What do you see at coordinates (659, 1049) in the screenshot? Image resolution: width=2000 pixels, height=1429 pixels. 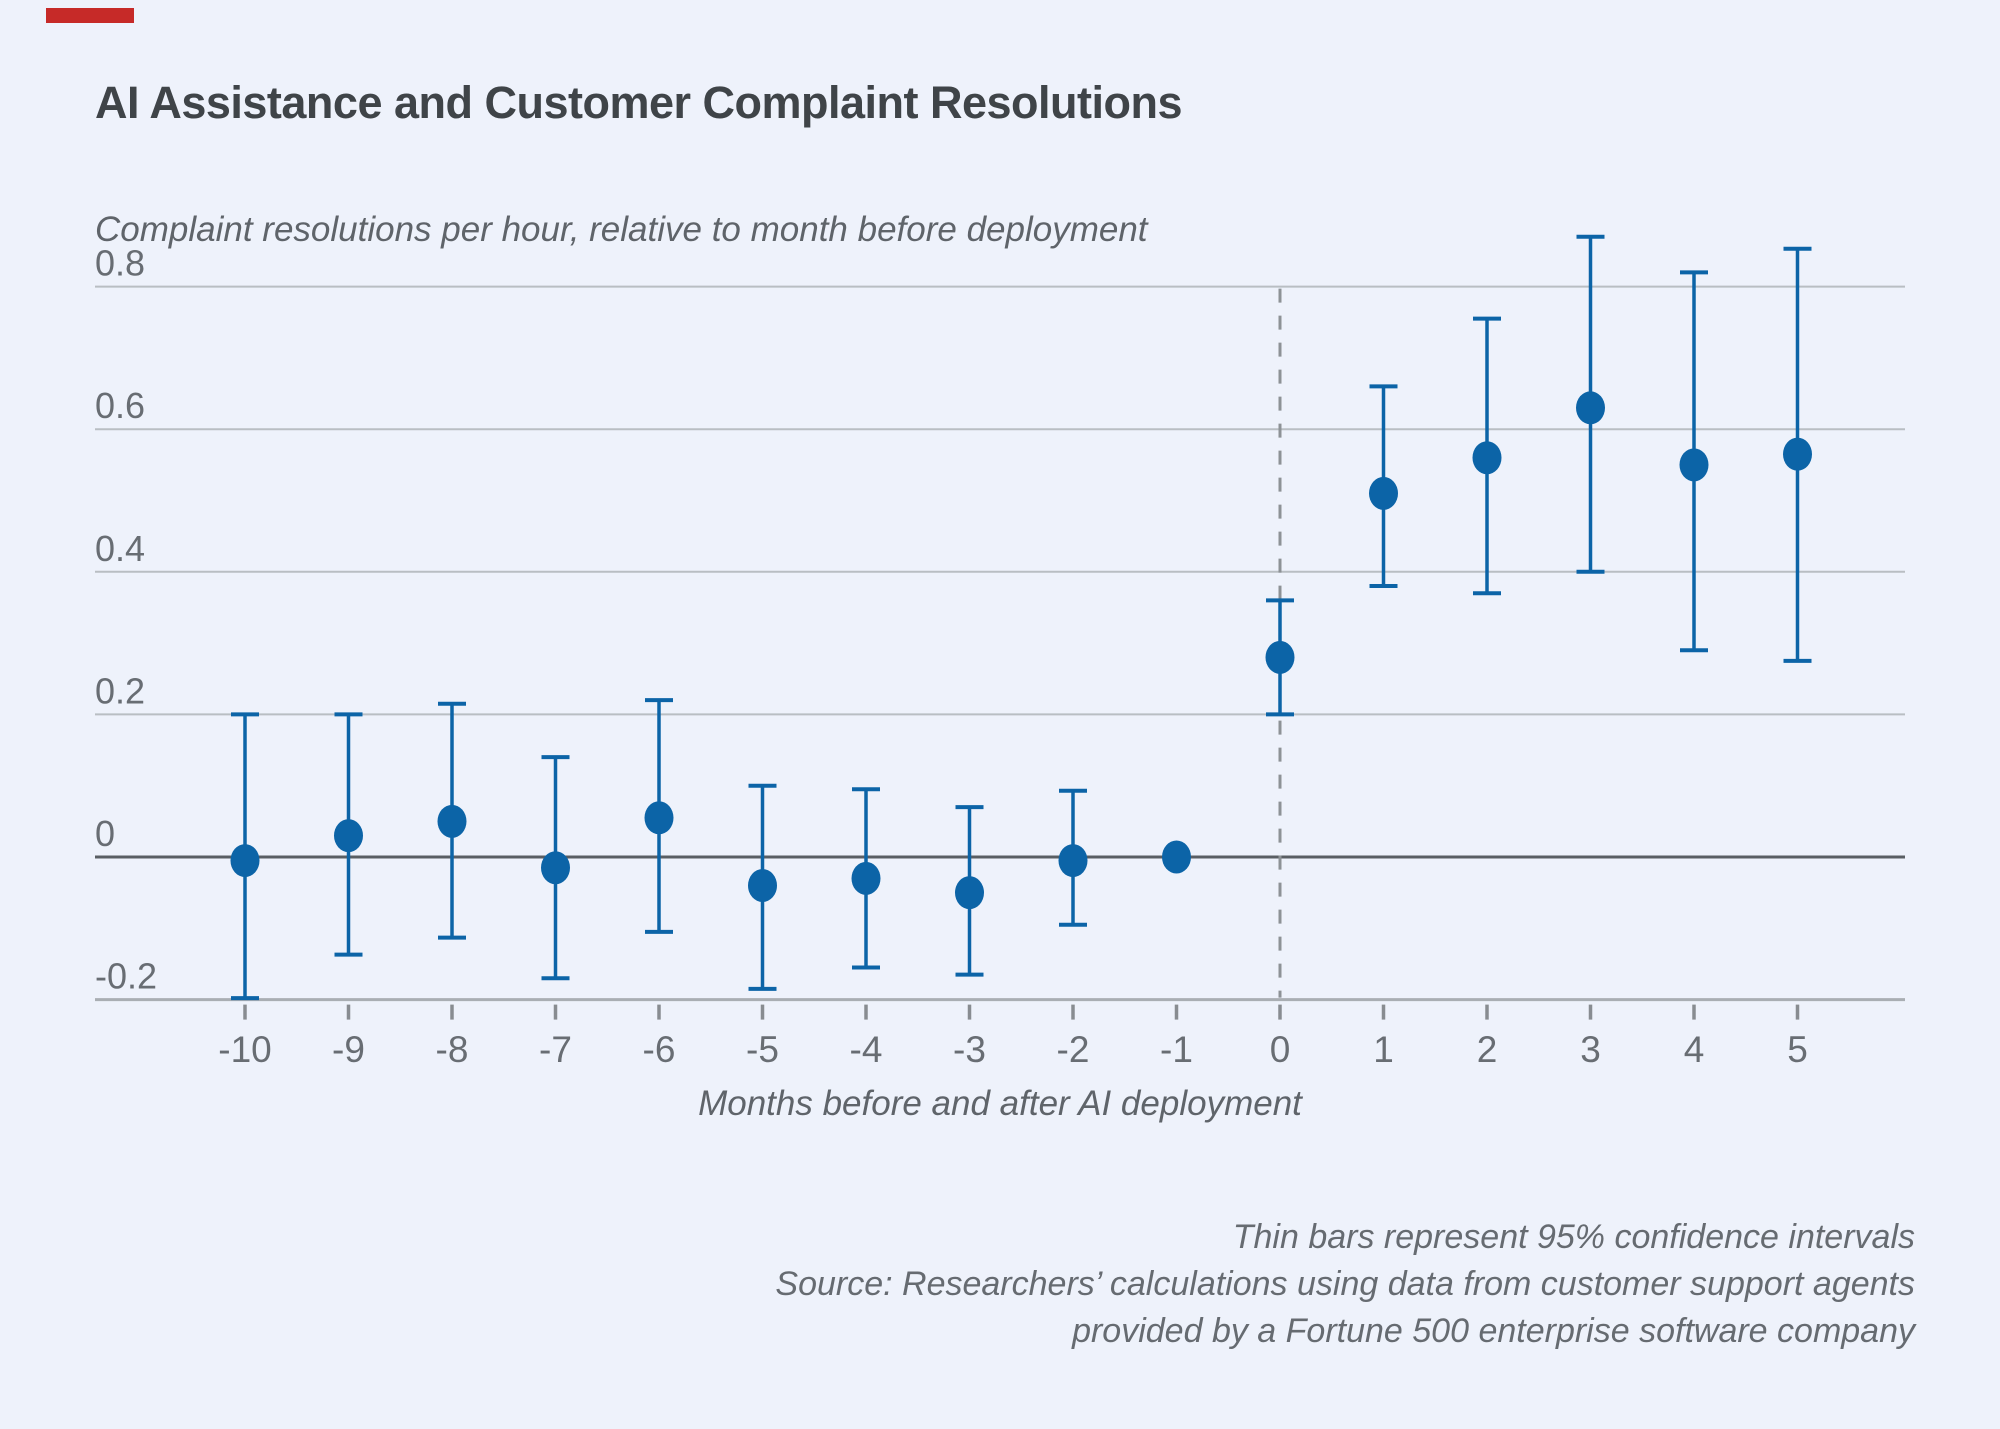 I see `x-tick-label: -6` at bounding box center [659, 1049].